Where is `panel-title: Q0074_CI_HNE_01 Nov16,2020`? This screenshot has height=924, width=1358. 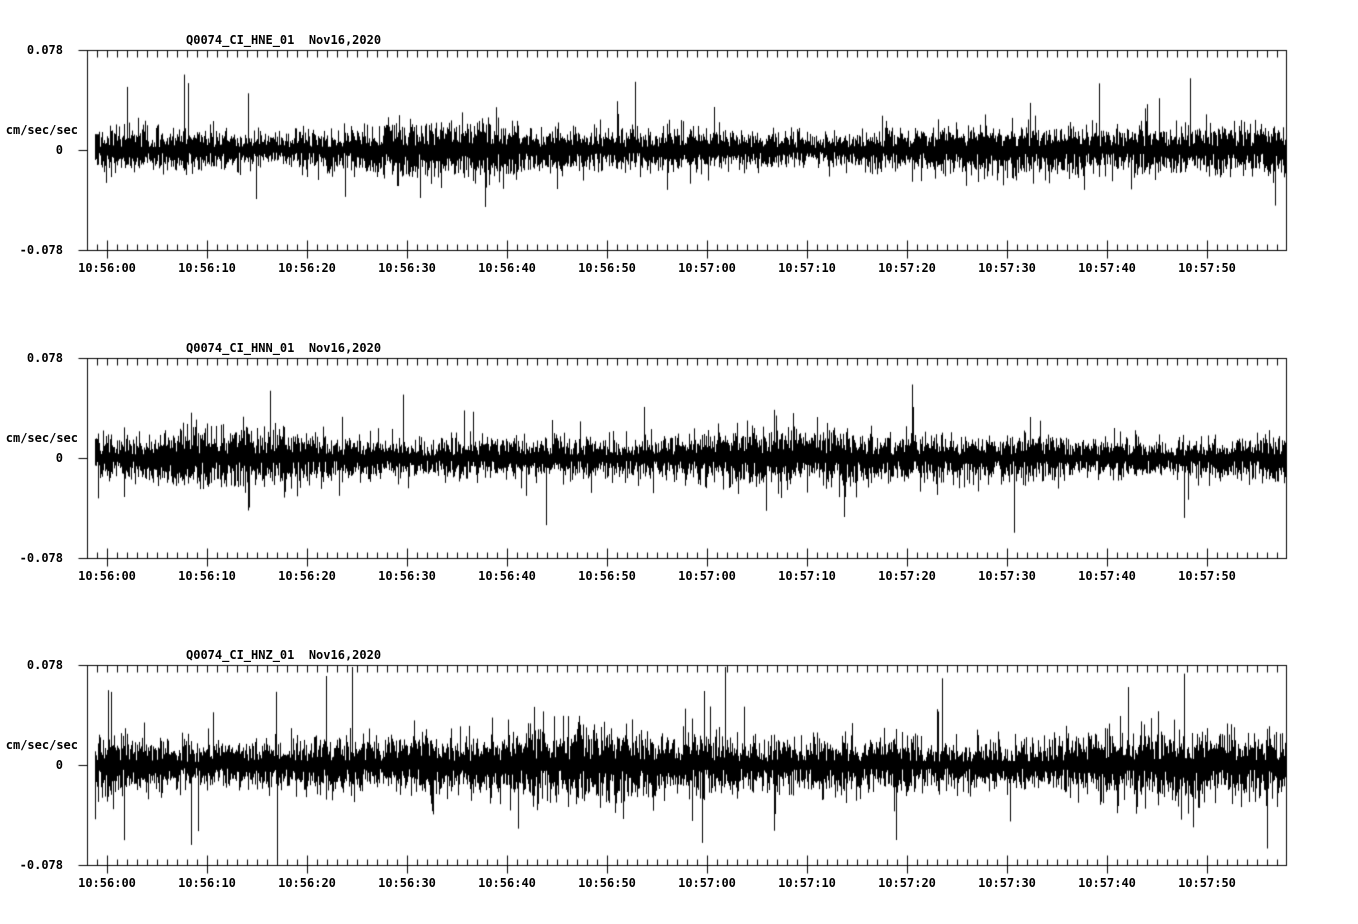 panel-title: Q0074_CI_HNE_01 Nov16,2020 is located at coordinates (284, 40).